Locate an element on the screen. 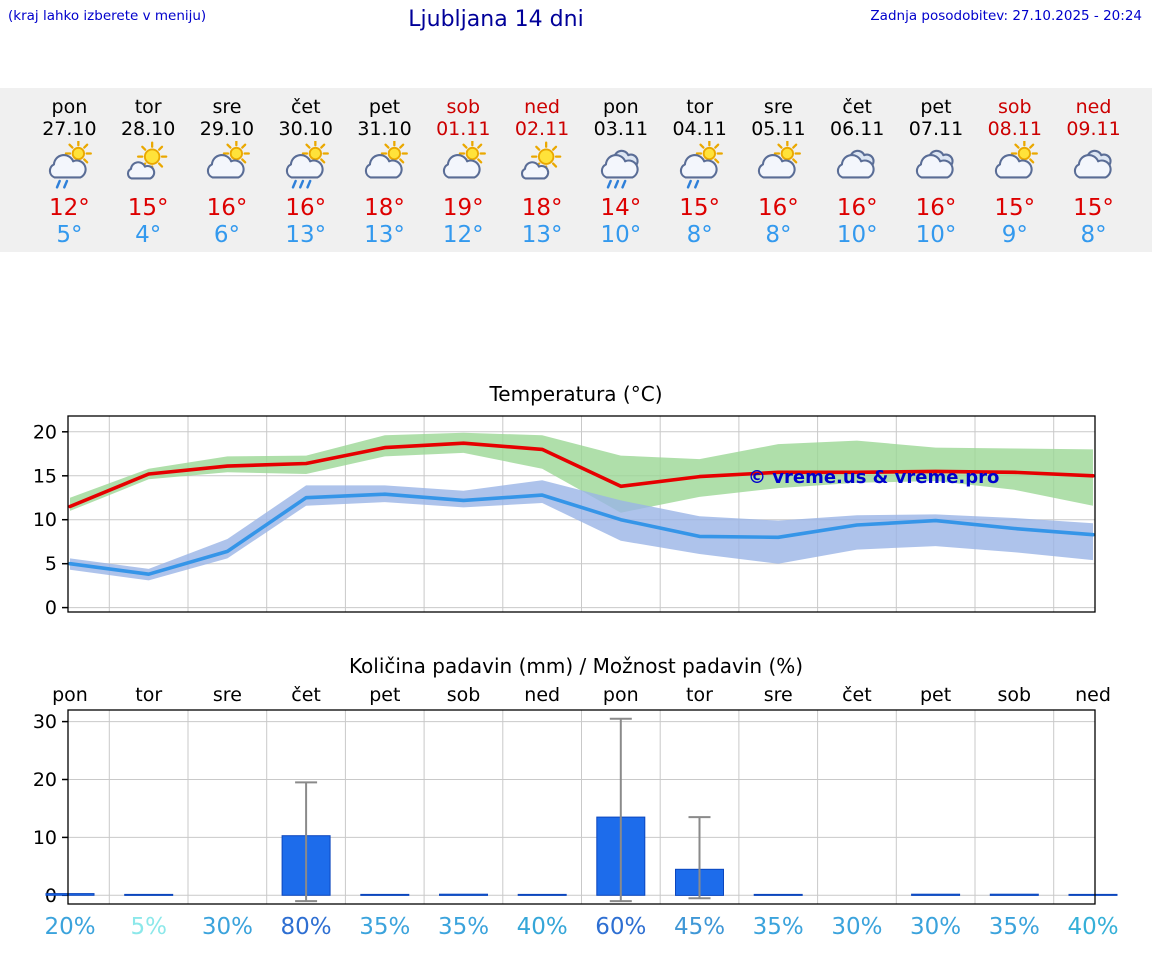 This screenshot has height=975, width=1152. precip-ytick-label: 10 is located at coordinates (45, 838).